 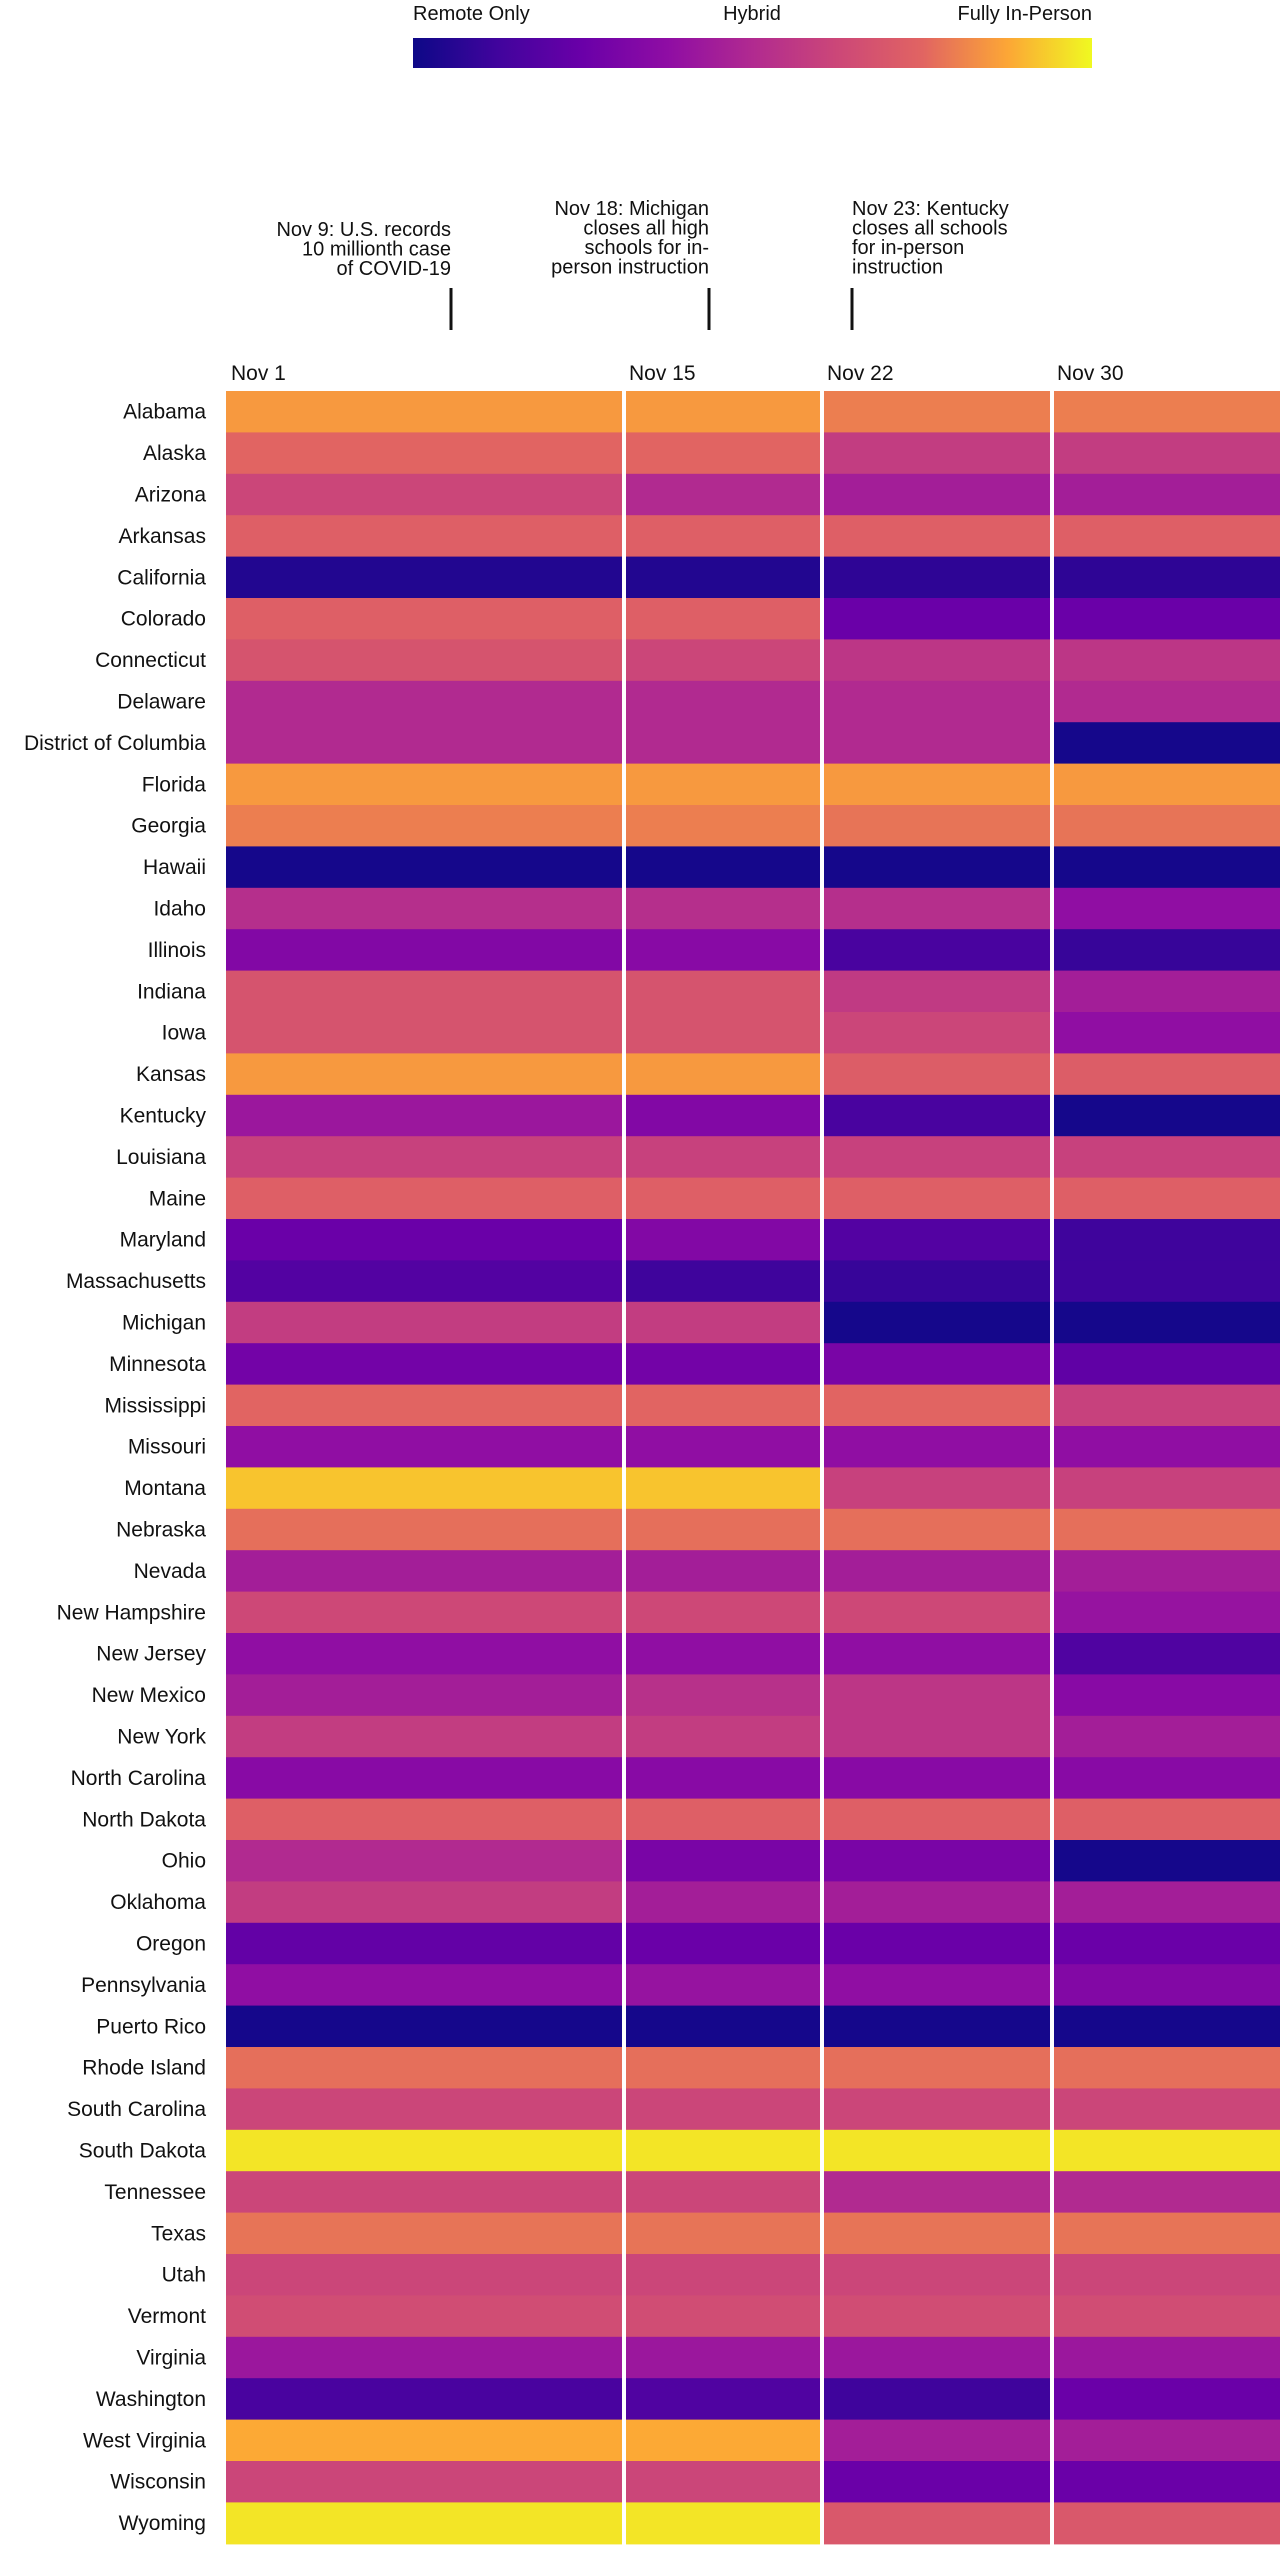 I want to click on row-label-maine: Maine, so click(x=177, y=1198).